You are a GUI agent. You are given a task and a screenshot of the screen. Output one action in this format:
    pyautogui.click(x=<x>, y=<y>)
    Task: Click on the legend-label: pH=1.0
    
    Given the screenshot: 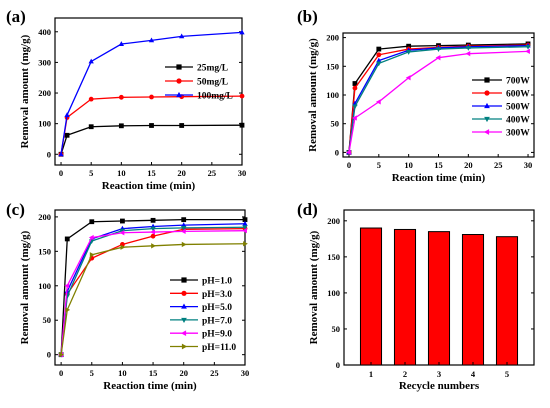 What is the action you would take?
    pyautogui.click(x=217, y=282)
    